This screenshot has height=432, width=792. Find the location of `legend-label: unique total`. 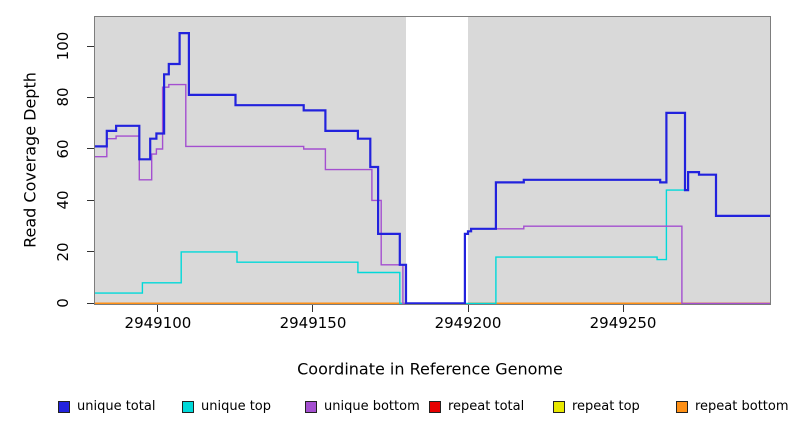

legend-label: unique total is located at coordinates (116, 406).